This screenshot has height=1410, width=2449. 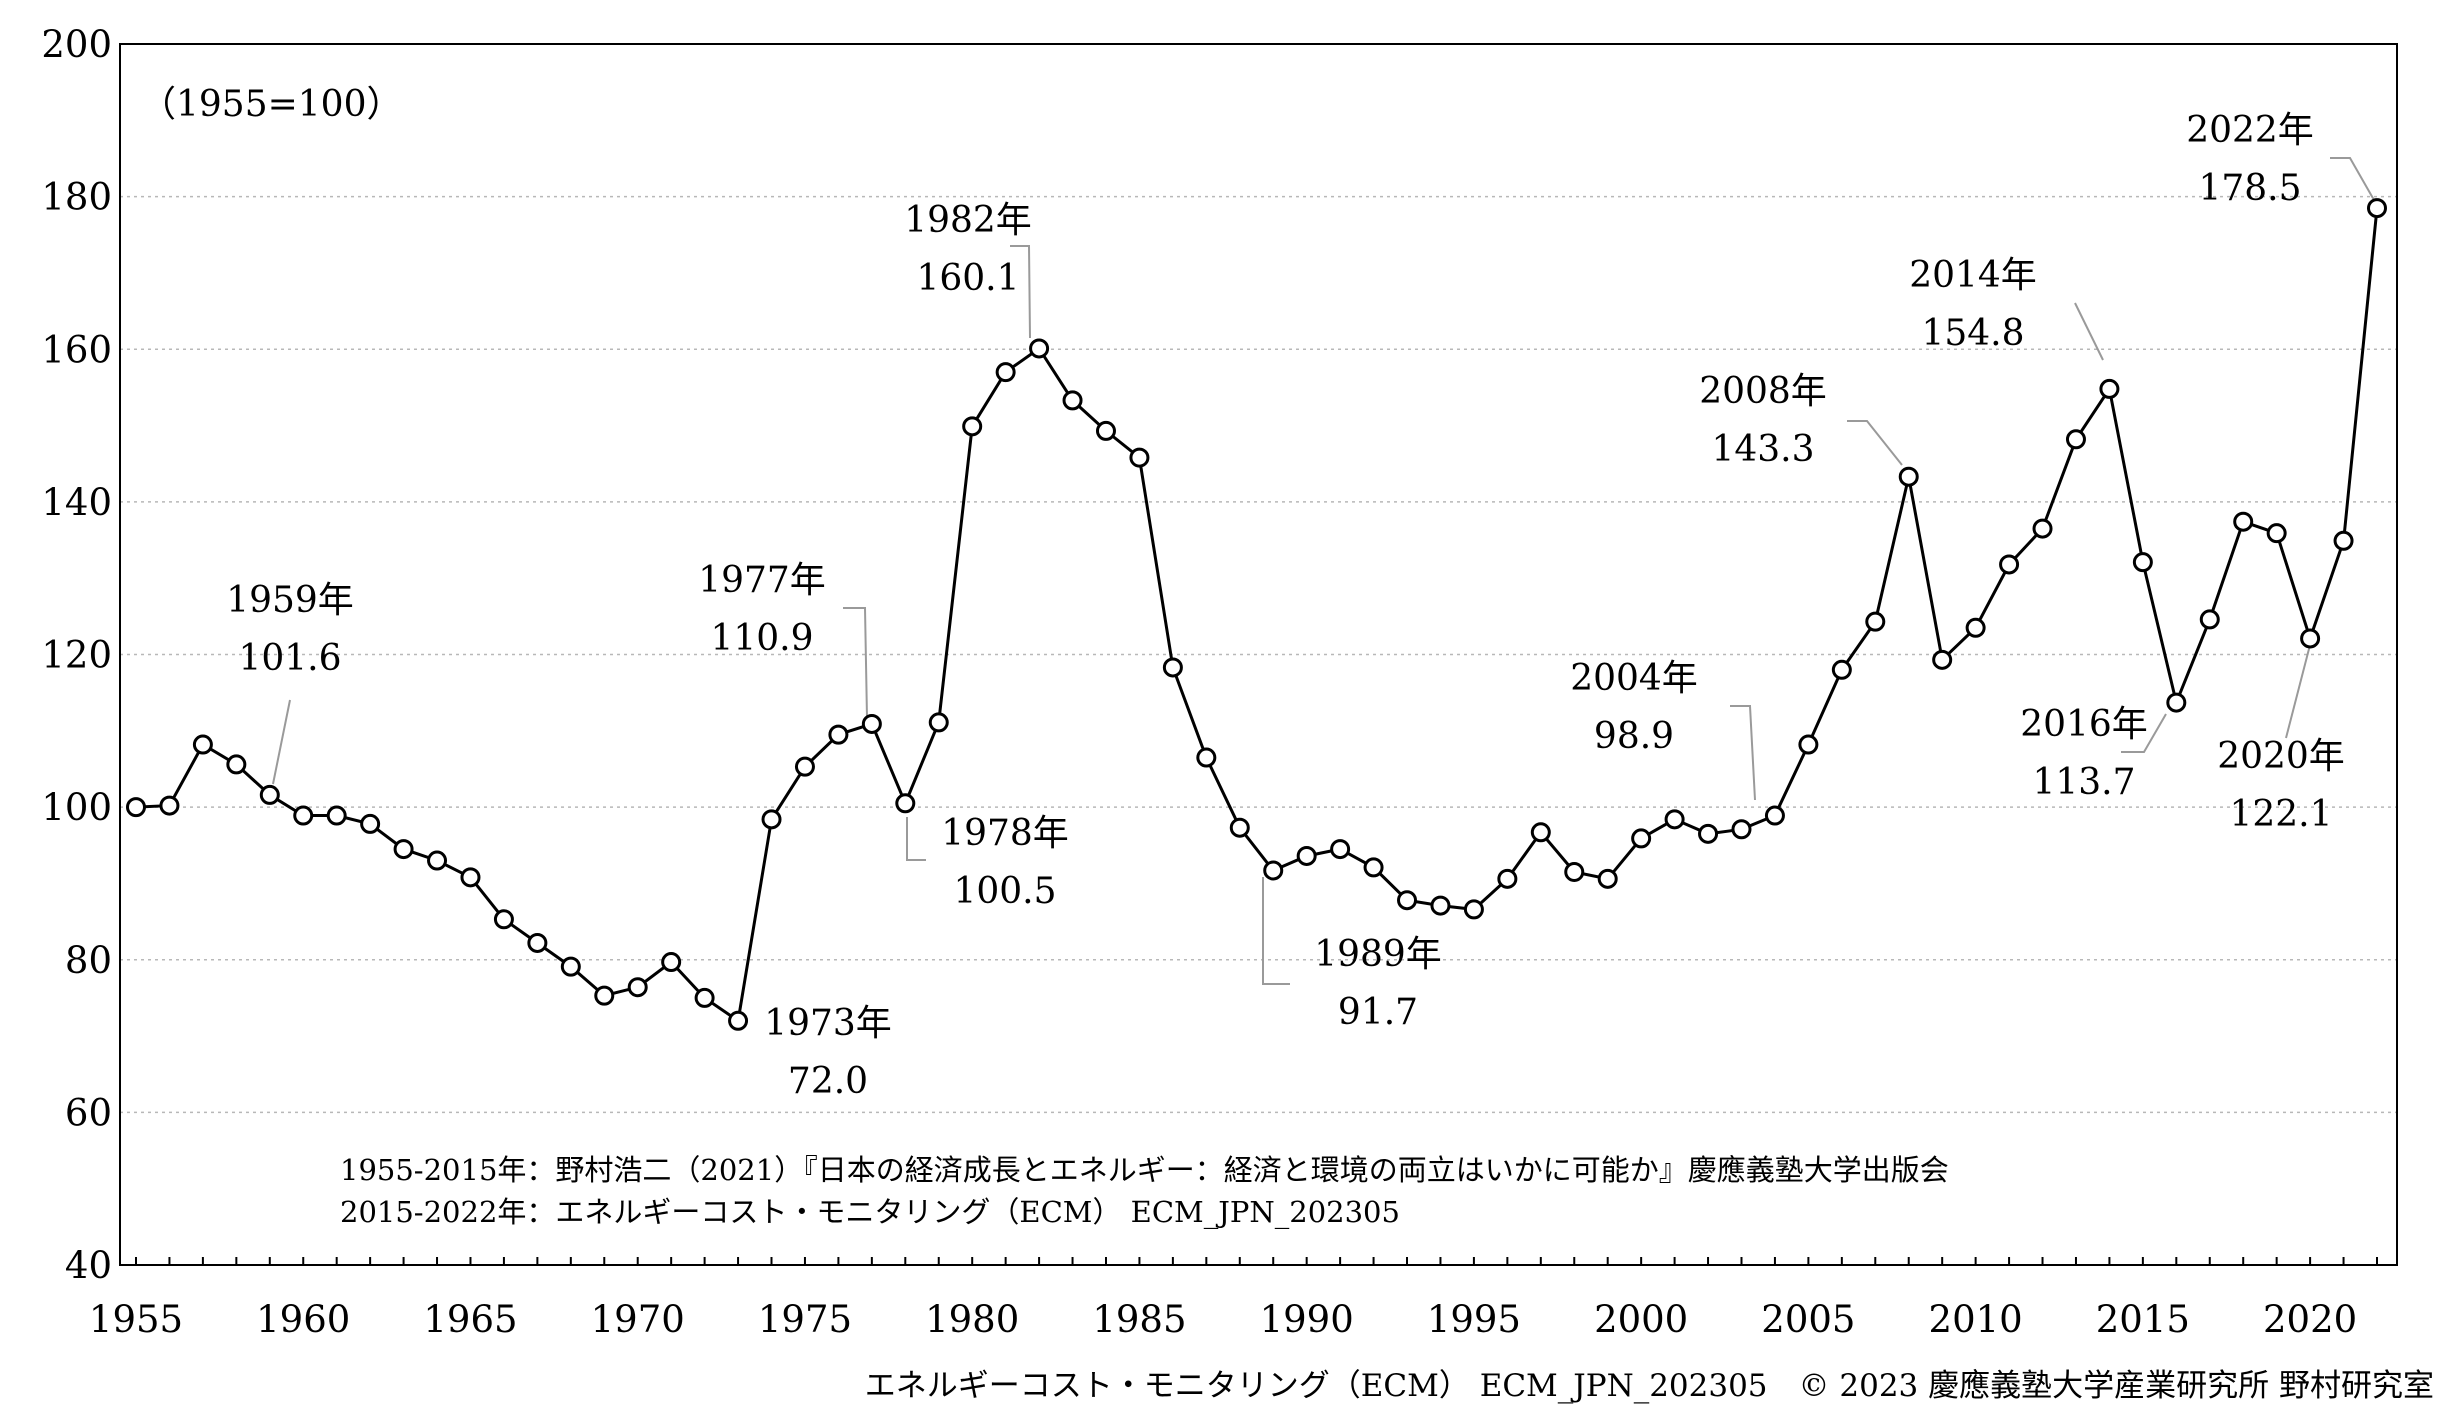 I want to click on x-tick-label: 2005, so click(x=1808, y=1319).